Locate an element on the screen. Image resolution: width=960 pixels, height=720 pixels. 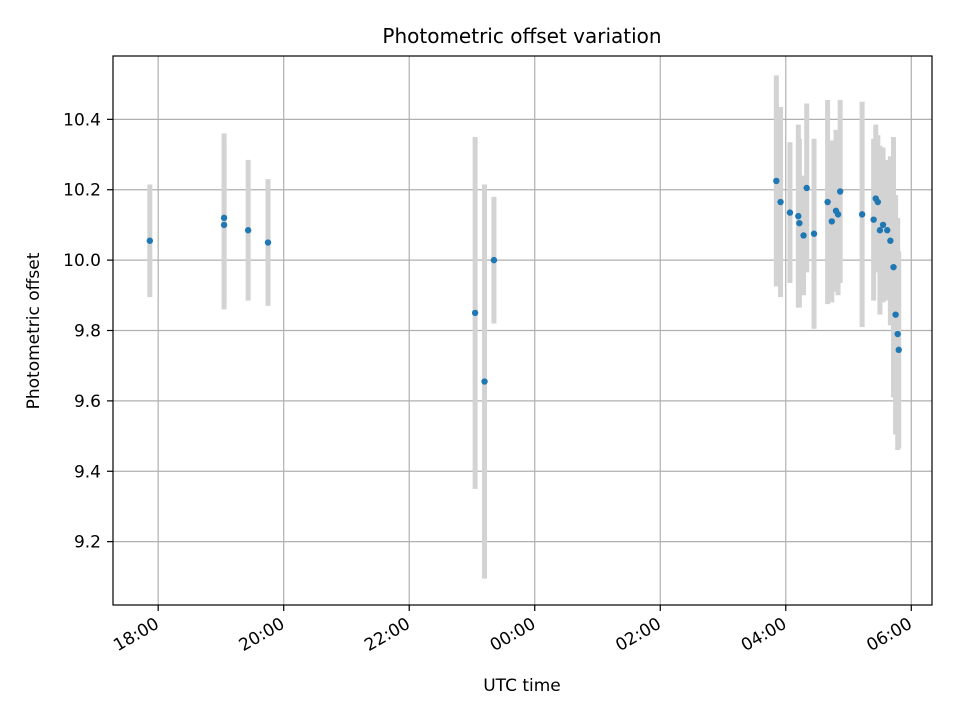
x-axis-ticks: 18:00 20:00 22:00 00:00 02:00 04:00 06:00 is located at coordinates (513, 630).